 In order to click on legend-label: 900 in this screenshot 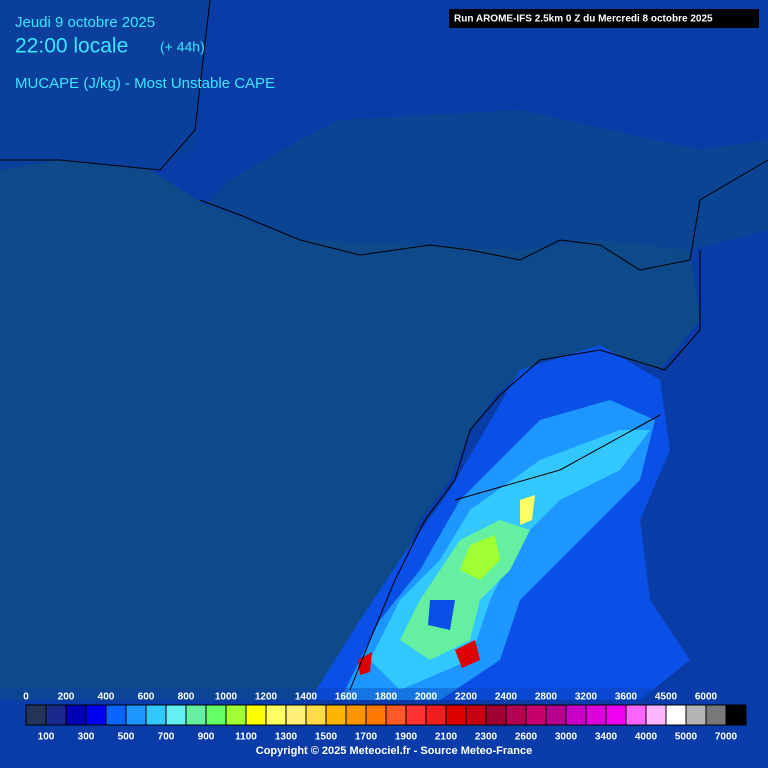, I will do `click(206, 737)`.